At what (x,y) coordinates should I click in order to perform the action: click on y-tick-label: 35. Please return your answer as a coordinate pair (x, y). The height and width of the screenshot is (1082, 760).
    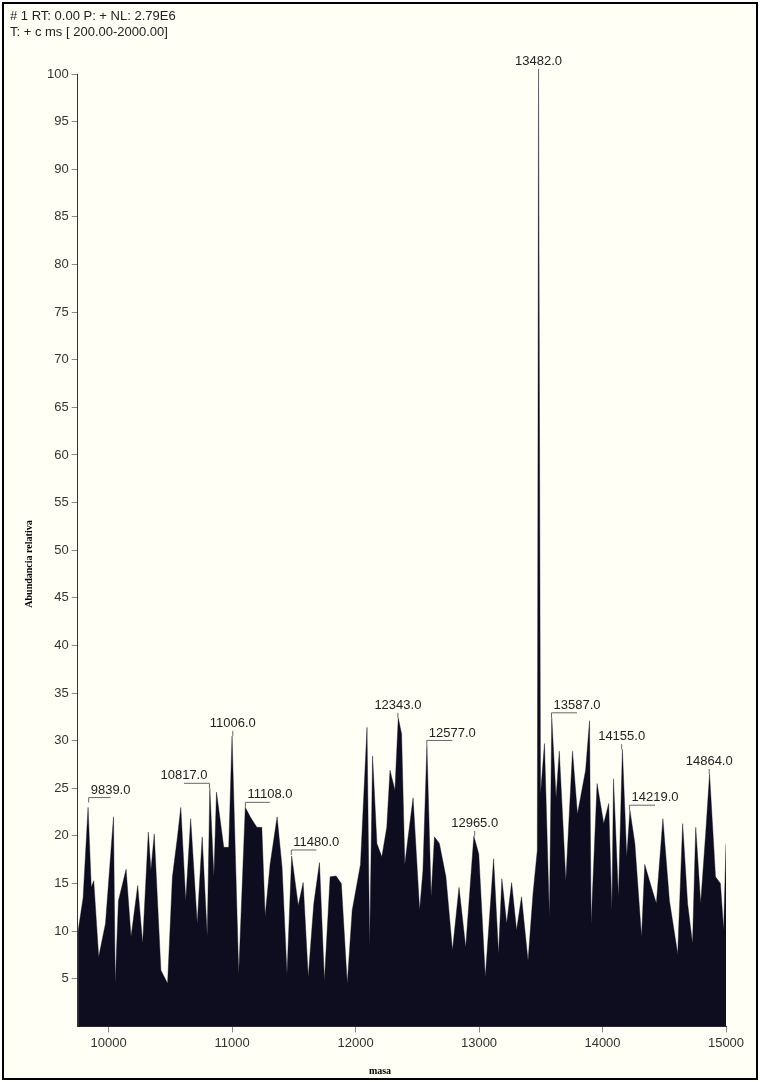
    Looking at the image, I should click on (61, 692).